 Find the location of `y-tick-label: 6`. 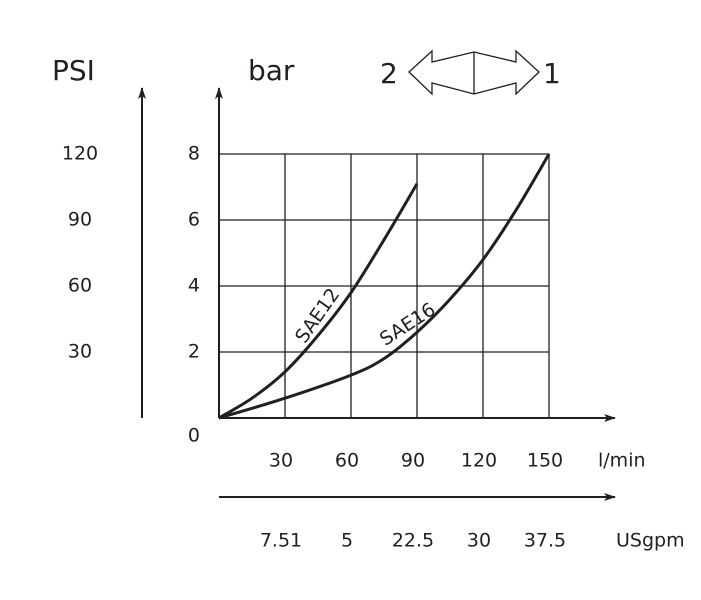

y-tick-label: 6 is located at coordinates (194, 220).